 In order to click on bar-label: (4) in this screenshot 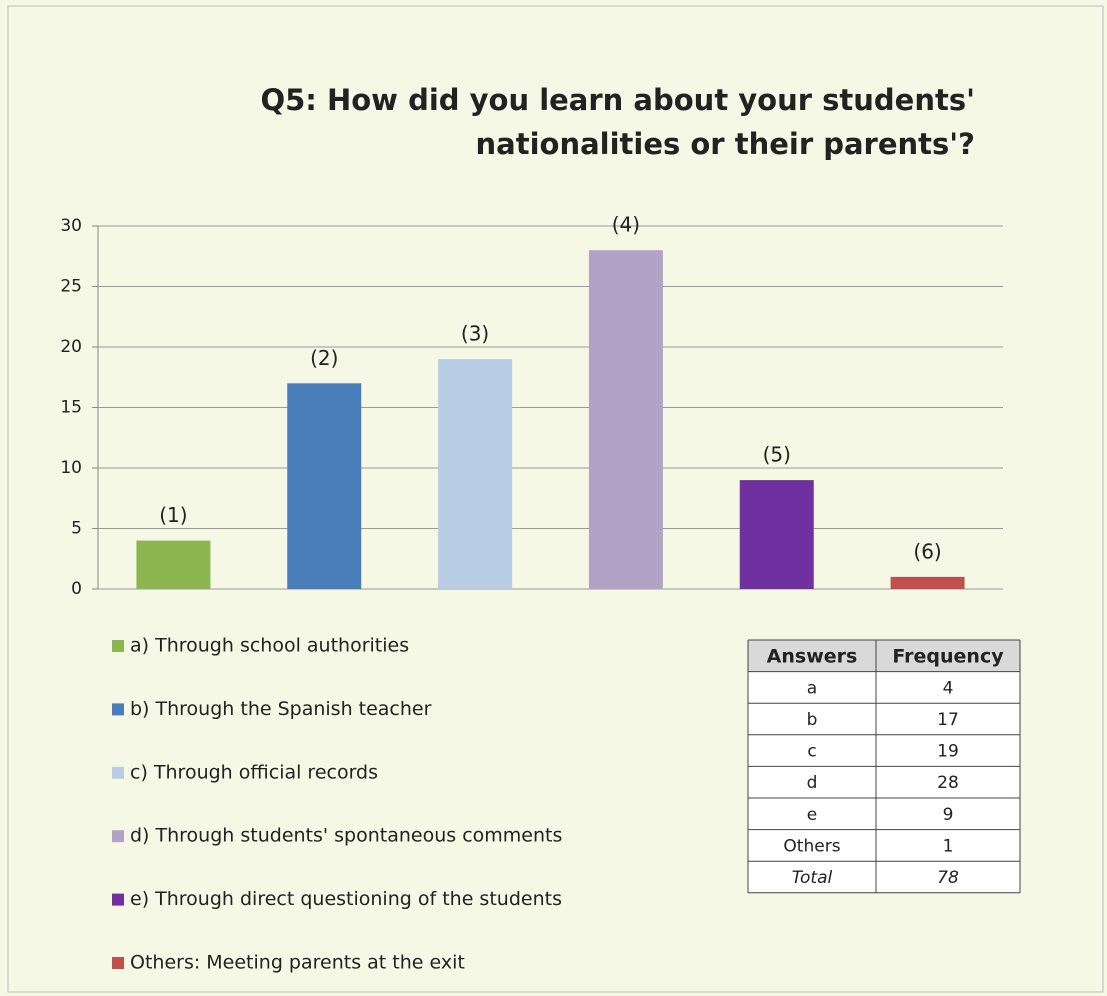, I will do `click(626, 225)`.